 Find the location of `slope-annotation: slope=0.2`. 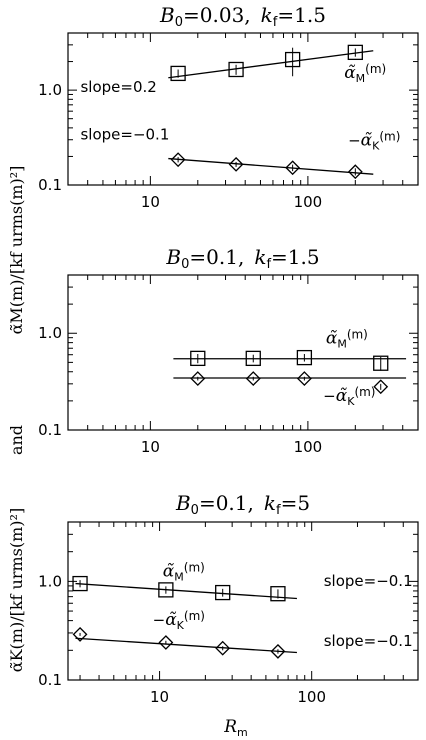

slope-annotation: slope=0.2 is located at coordinates (118, 87).